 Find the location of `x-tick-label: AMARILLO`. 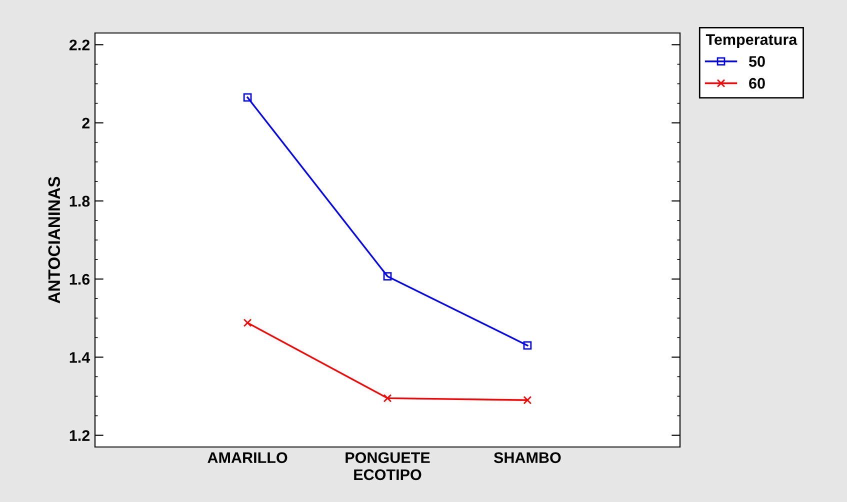

x-tick-label: AMARILLO is located at coordinates (248, 458).